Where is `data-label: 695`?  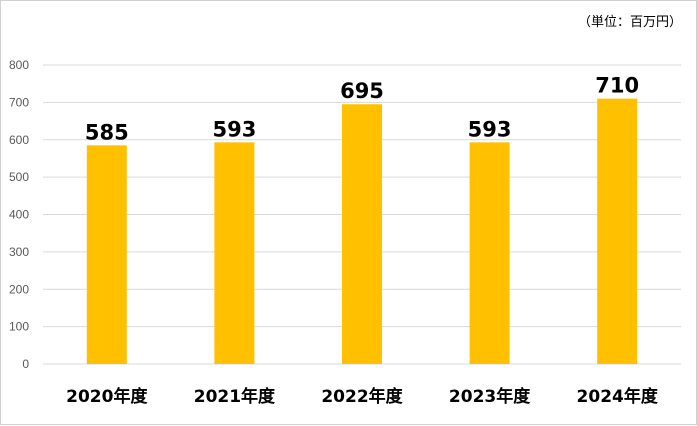
data-label: 695 is located at coordinates (362, 91).